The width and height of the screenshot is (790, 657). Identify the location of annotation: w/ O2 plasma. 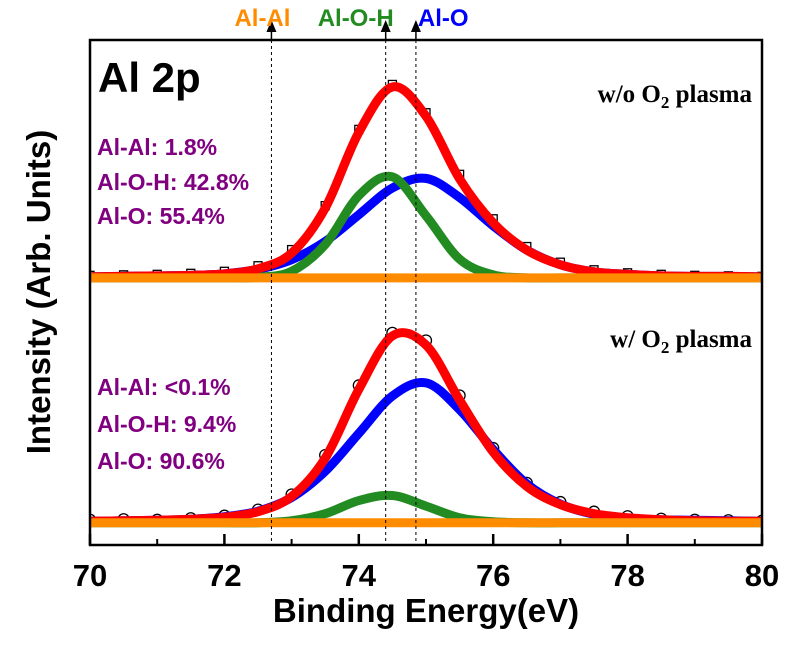
(681, 341).